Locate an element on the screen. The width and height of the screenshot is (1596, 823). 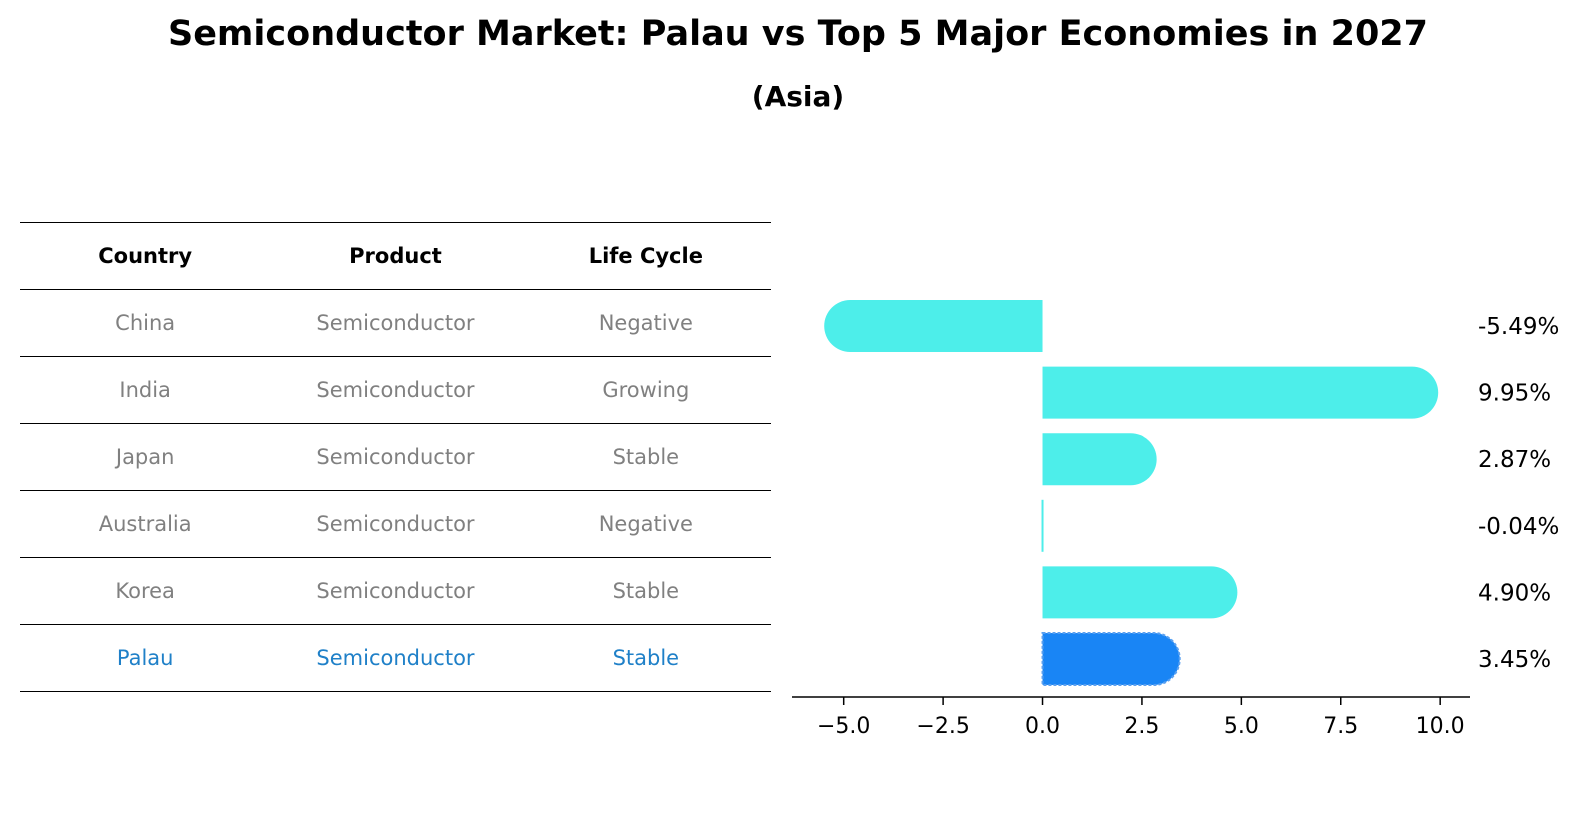
bar-japan is located at coordinates (1099, 459).